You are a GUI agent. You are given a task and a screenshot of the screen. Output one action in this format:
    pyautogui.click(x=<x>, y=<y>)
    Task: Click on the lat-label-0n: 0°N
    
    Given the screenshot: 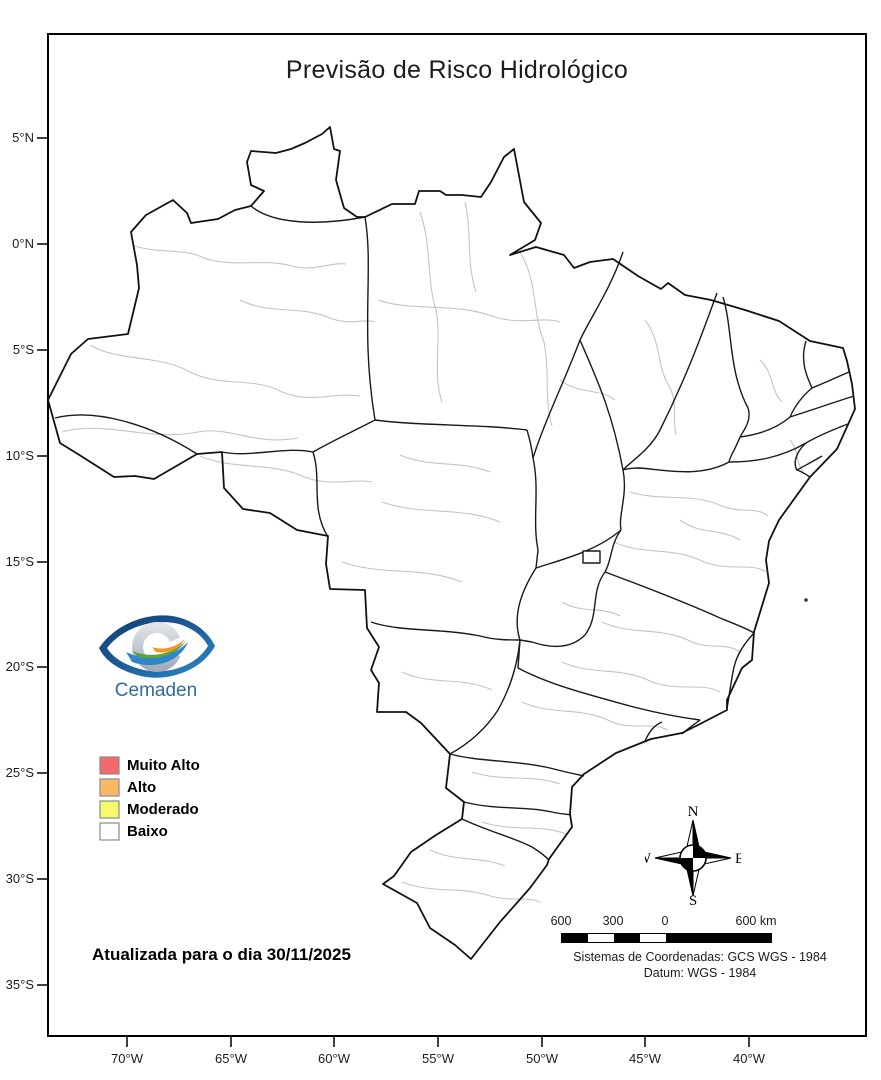 What is the action you would take?
    pyautogui.click(x=23, y=243)
    